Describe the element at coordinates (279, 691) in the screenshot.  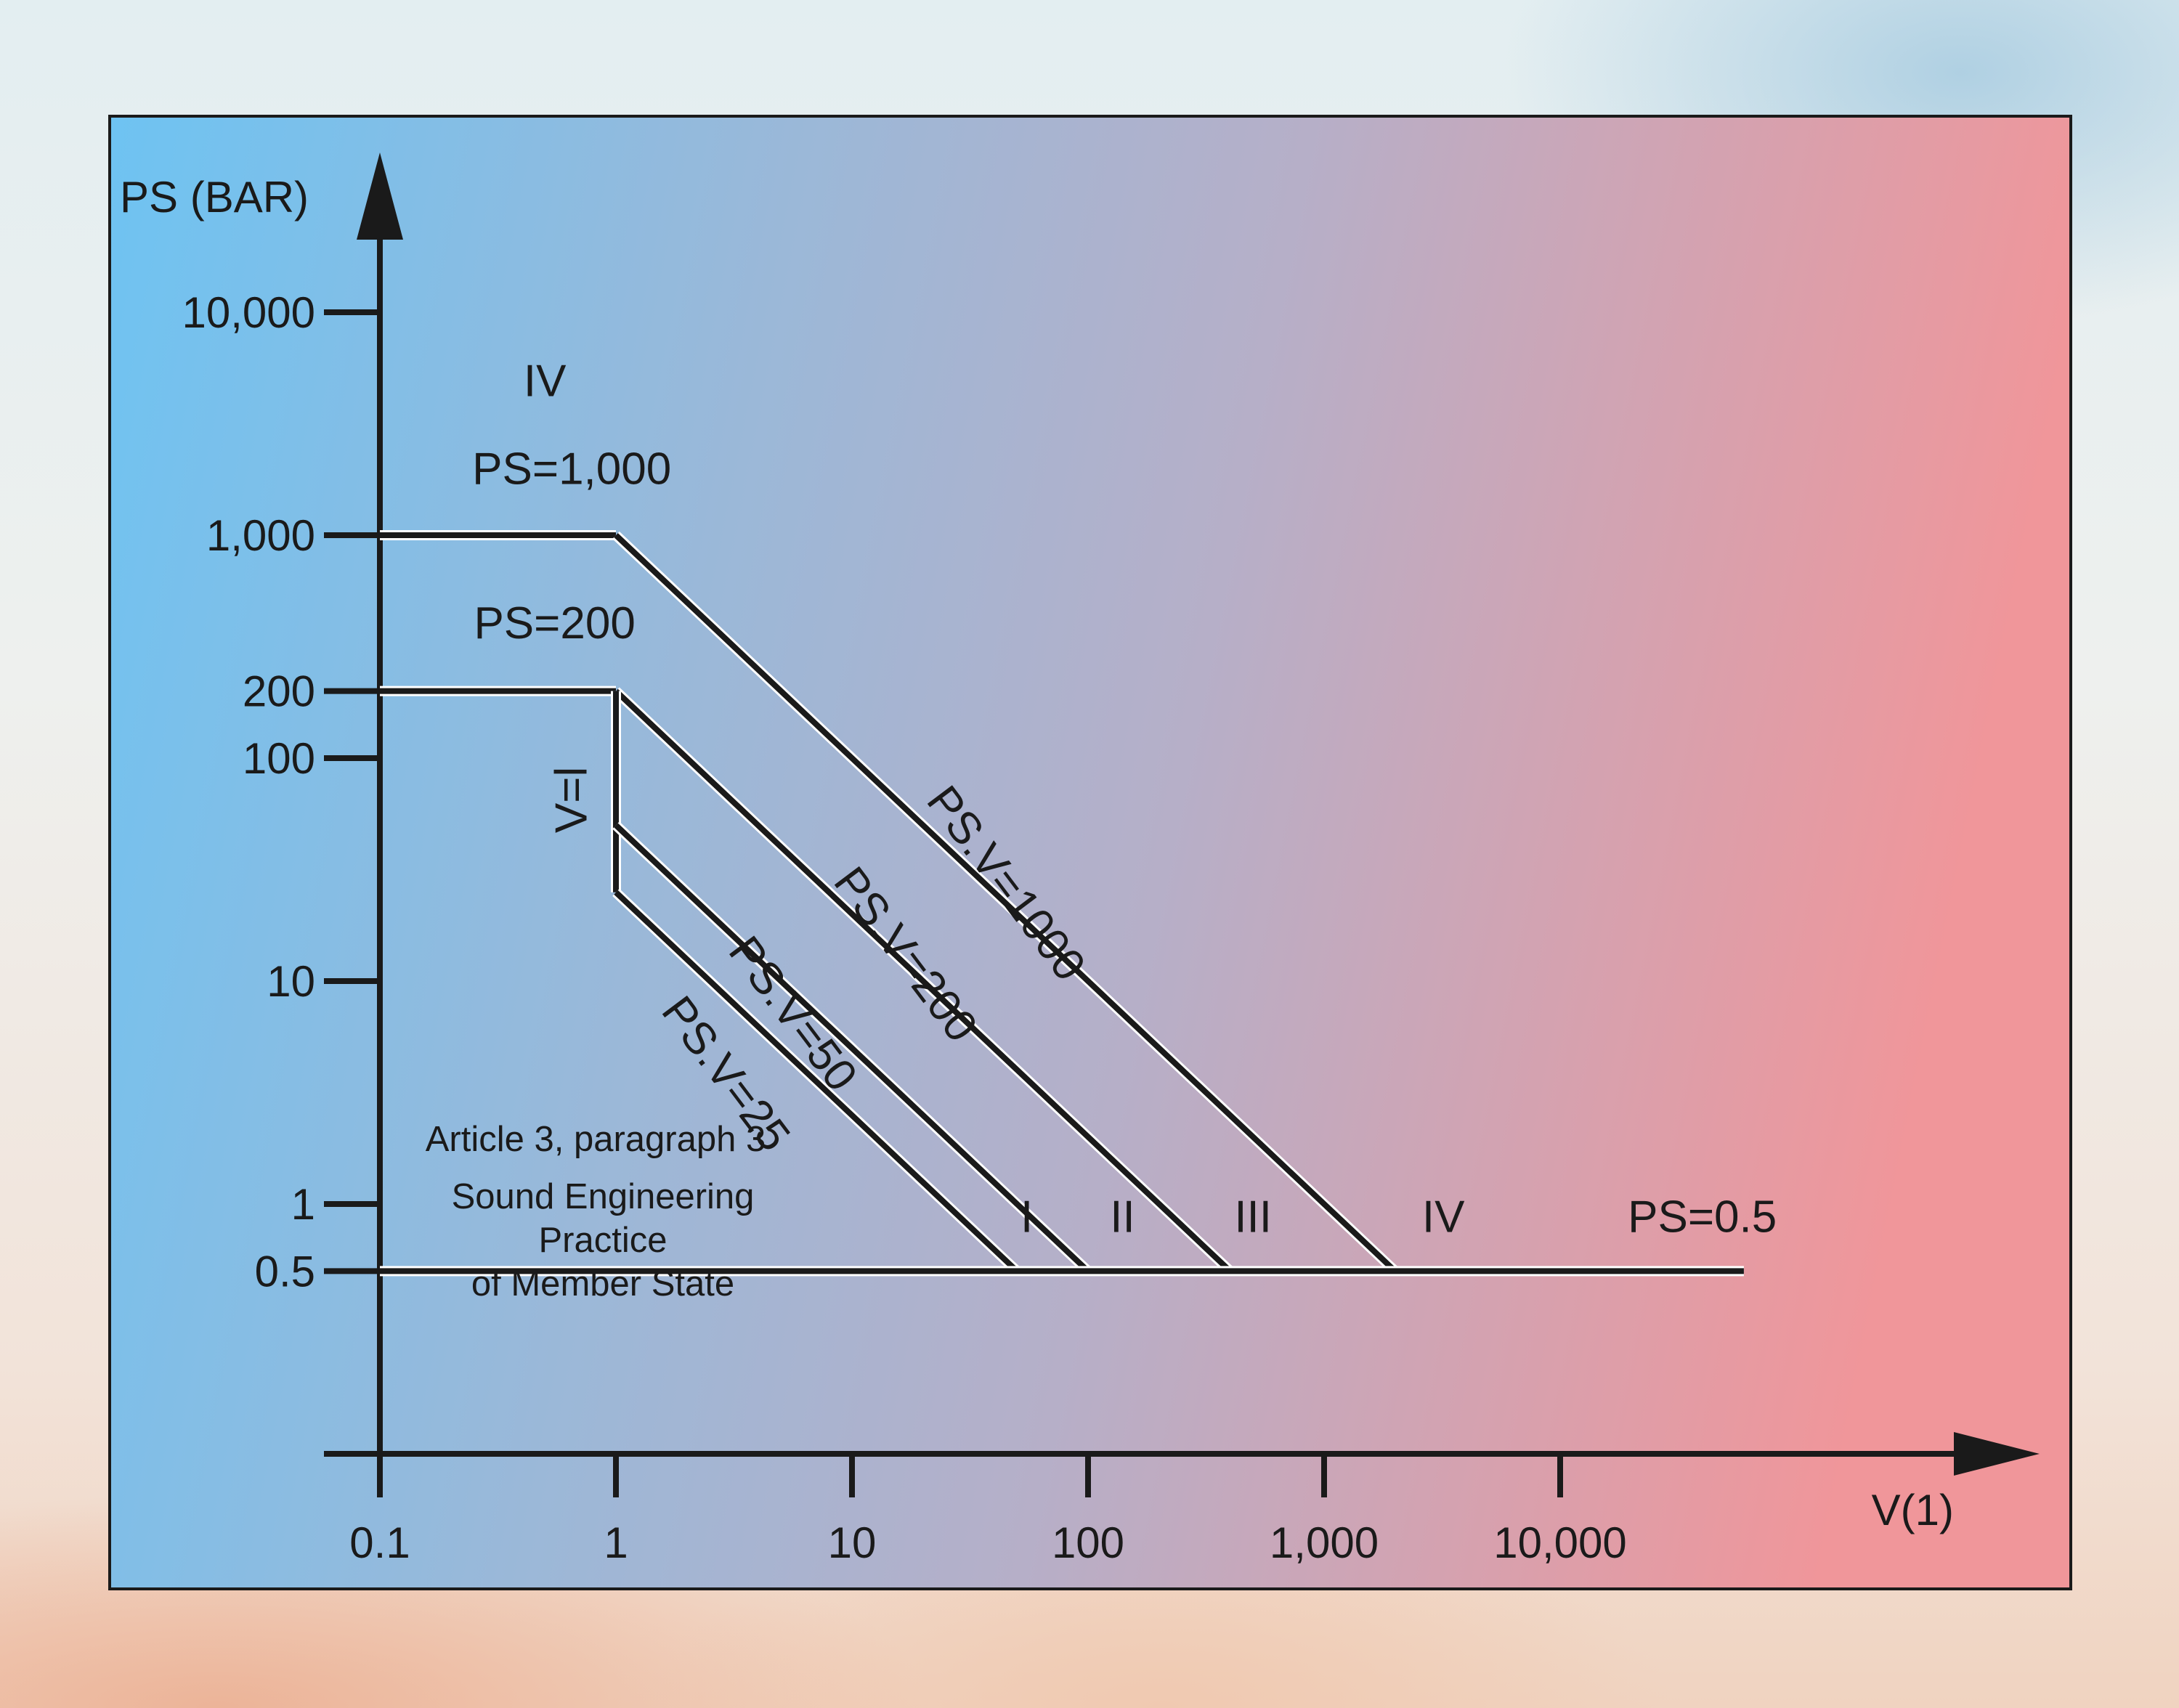
I see `y-tick-label: 200` at that location.